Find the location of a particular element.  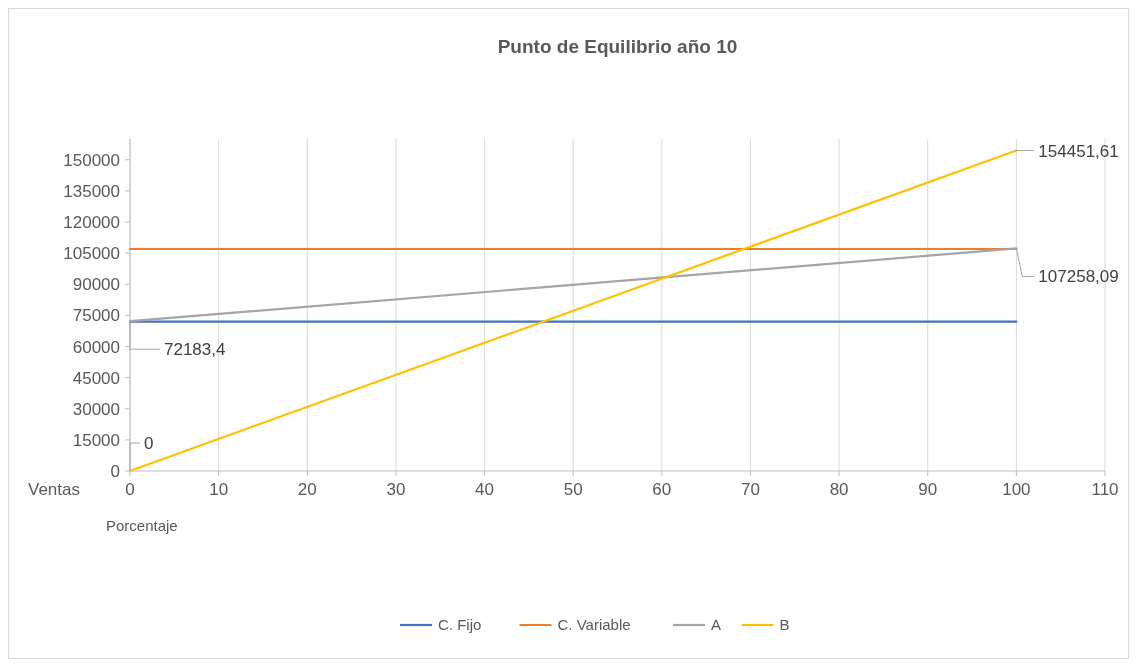

x-tick-label: 50 is located at coordinates (573, 489).